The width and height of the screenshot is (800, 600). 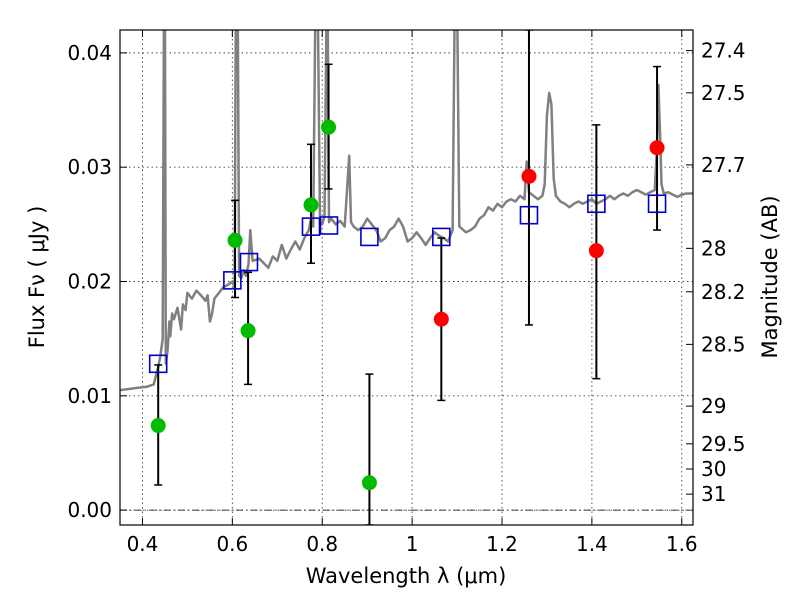 What do you see at coordinates (713, 469) in the screenshot?
I see `magnitude-tick-label: 30` at bounding box center [713, 469].